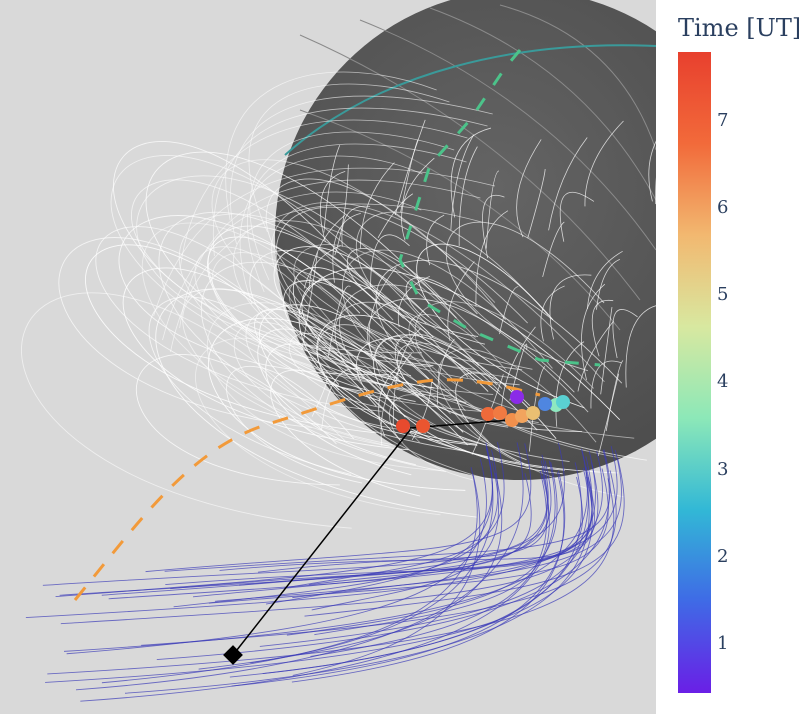  Describe the element at coordinates (470, 100) in the screenshot. I see `planet-equator-line` at that location.